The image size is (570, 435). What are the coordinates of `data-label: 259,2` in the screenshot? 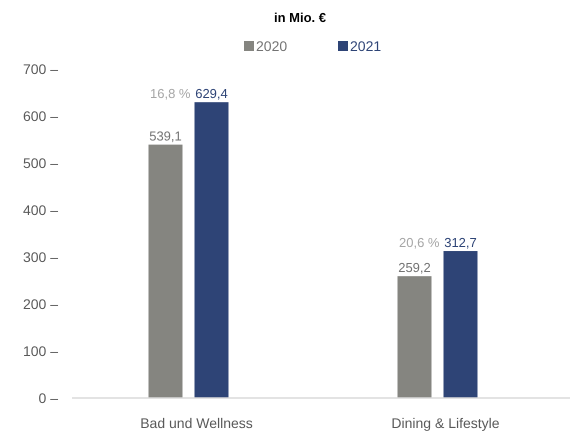 It's located at (414, 268).